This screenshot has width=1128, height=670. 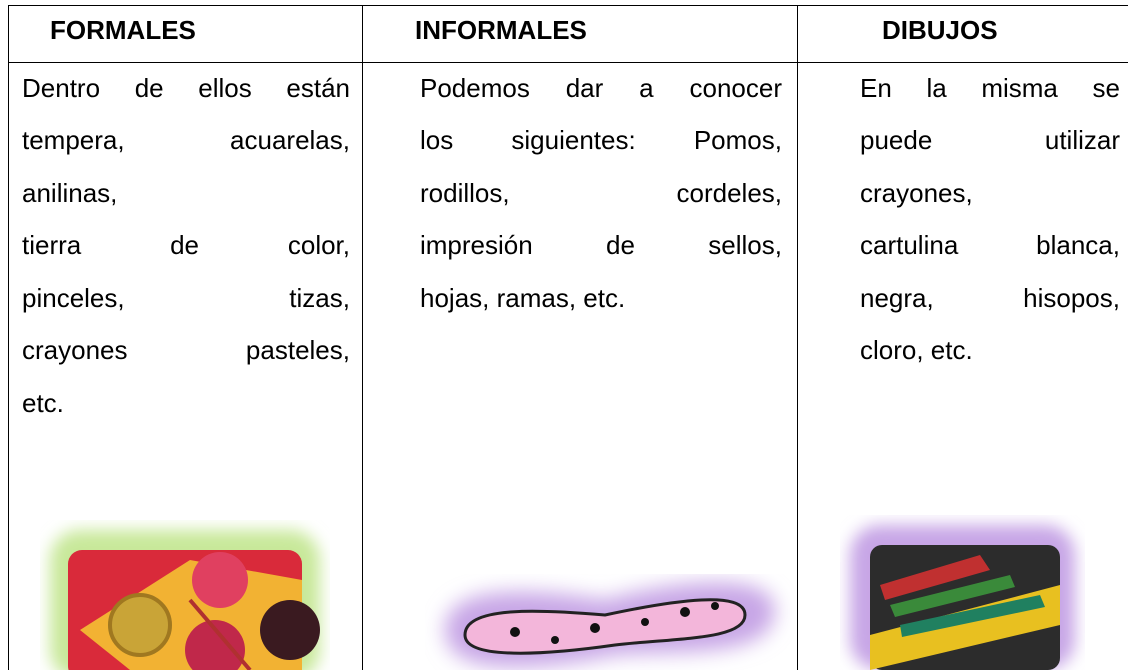 What do you see at coordinates (610, 625) in the screenshot?
I see `roller-image` at bounding box center [610, 625].